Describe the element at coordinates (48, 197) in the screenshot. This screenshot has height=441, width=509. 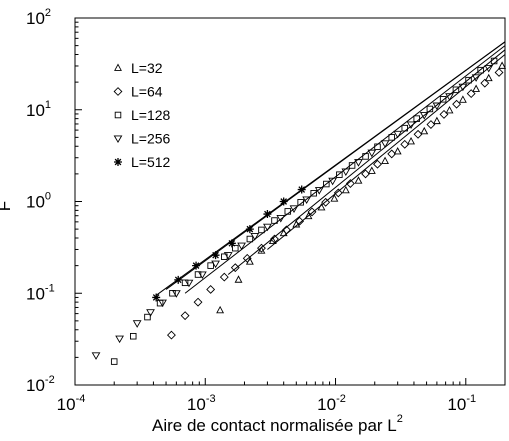
I see `y-tick-exponent: 0` at that location.